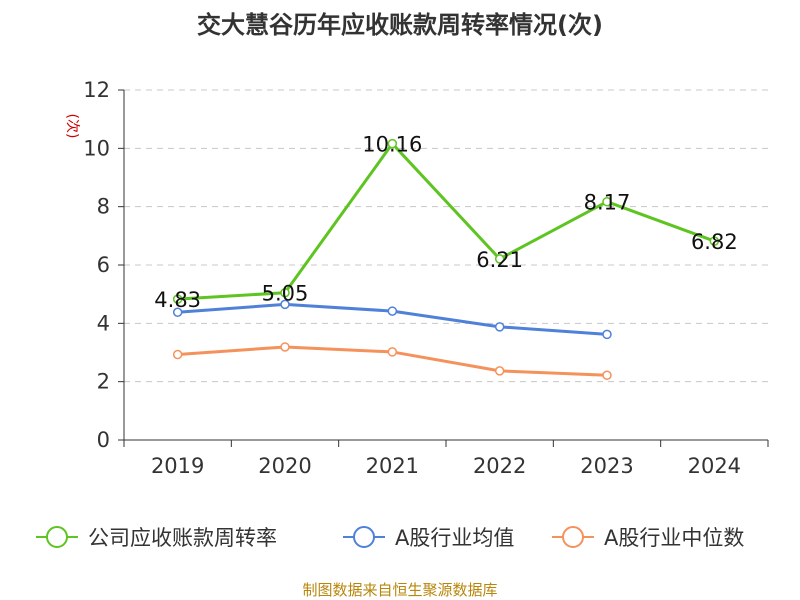  Describe the element at coordinates (103, 382) in the screenshot. I see `y-tick-label: 2` at that location.